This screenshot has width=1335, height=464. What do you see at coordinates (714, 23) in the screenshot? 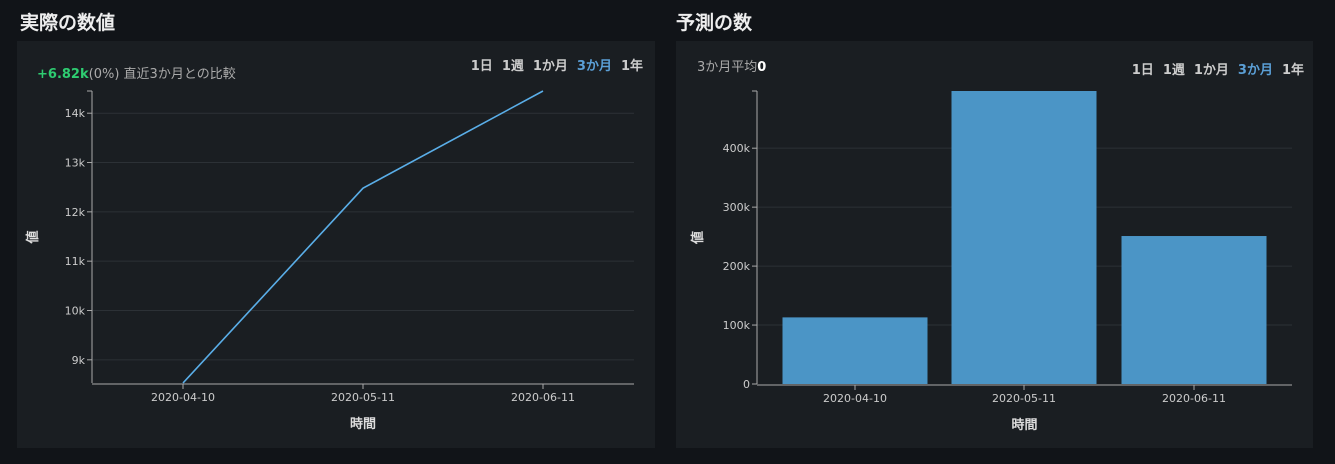
I see `predictions-title: 予測の数` at bounding box center [714, 23].